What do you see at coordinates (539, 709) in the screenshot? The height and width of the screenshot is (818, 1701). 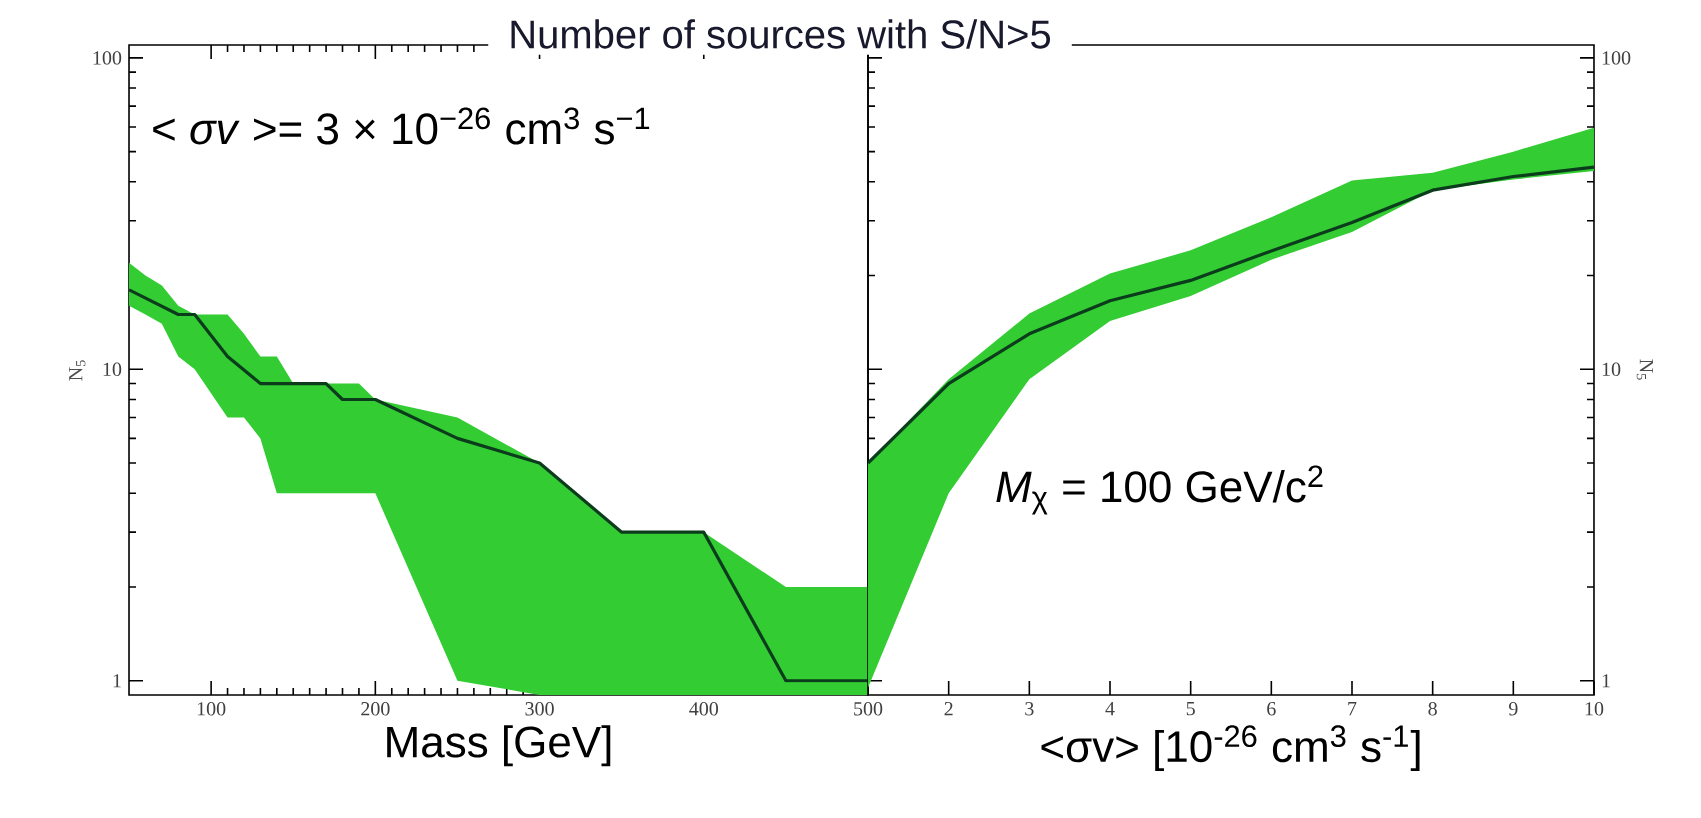 I see `x-tick-label: 300` at bounding box center [539, 709].